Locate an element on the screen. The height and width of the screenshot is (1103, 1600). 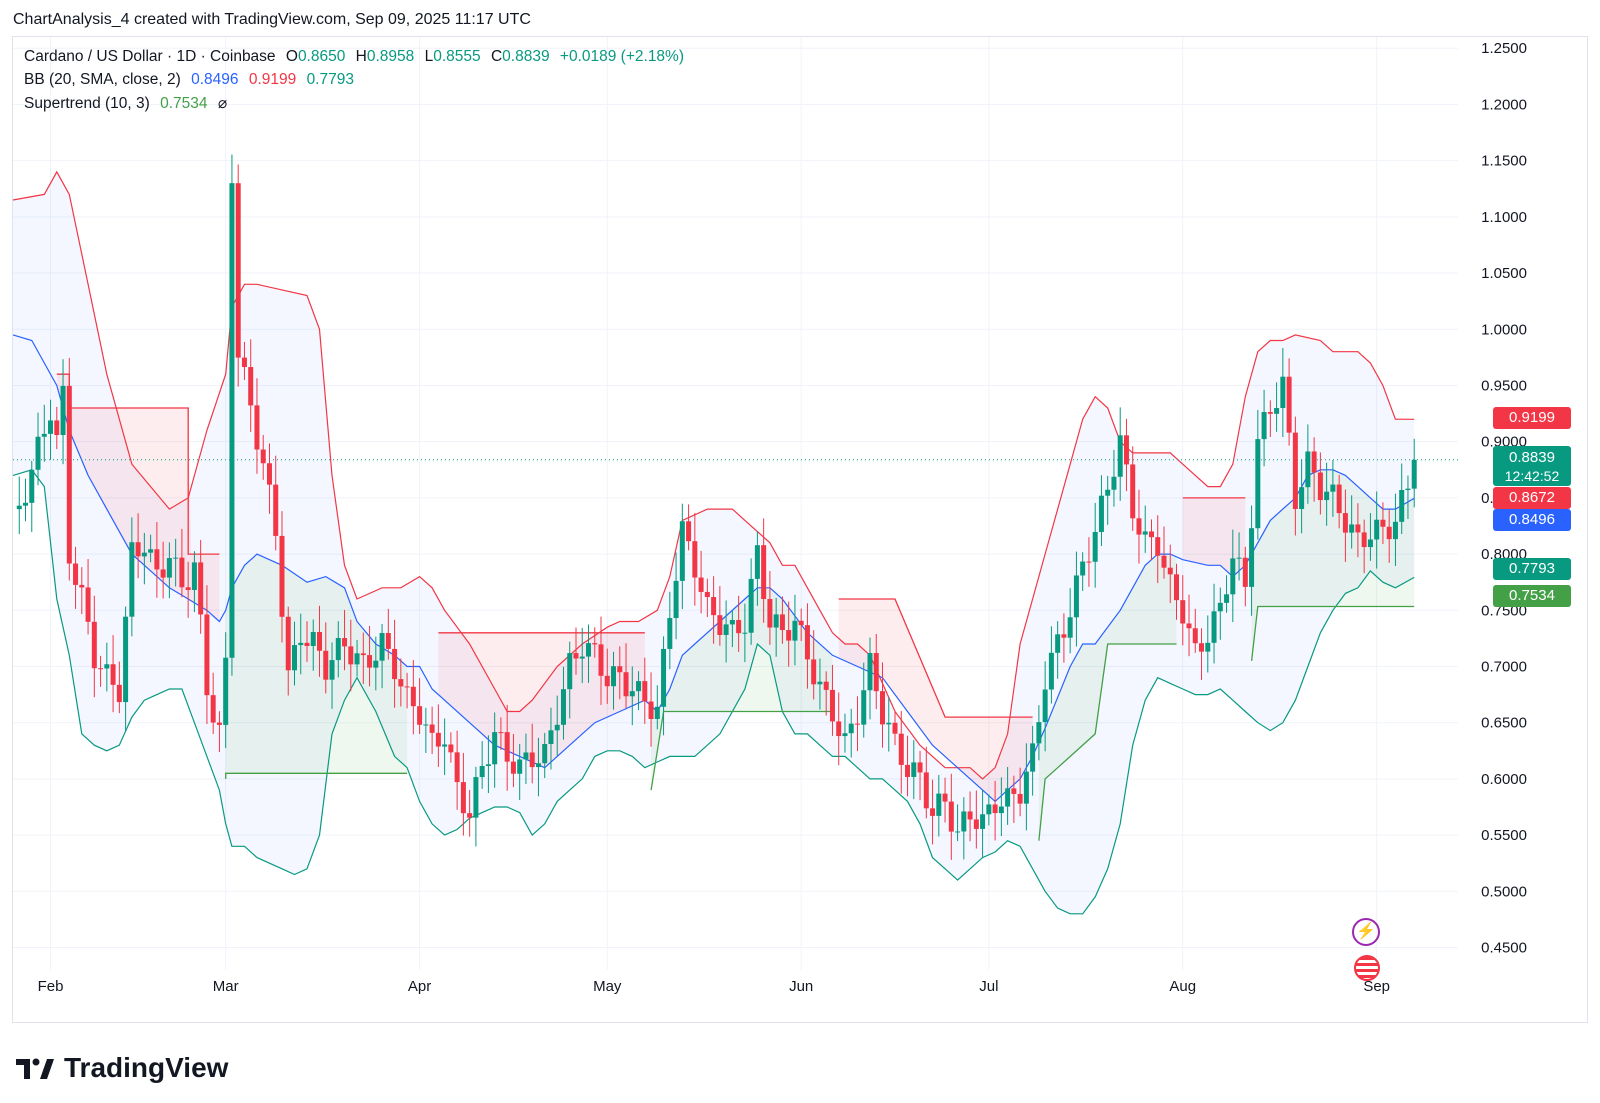
legend-supertrend: Supertrend (10, 3) 0.7534 ⌀ is located at coordinates (128, 103).